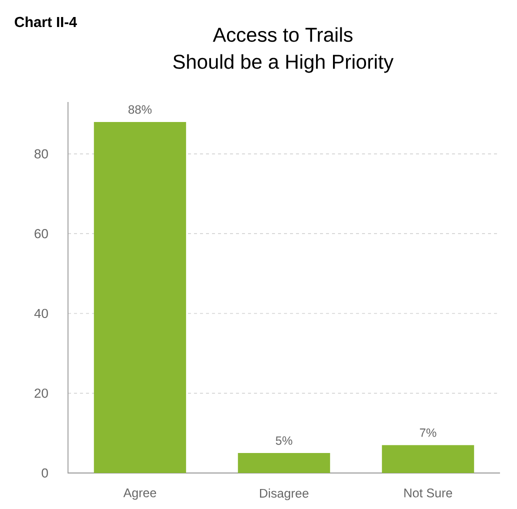  I want to click on data-label: 88%, so click(140, 109).